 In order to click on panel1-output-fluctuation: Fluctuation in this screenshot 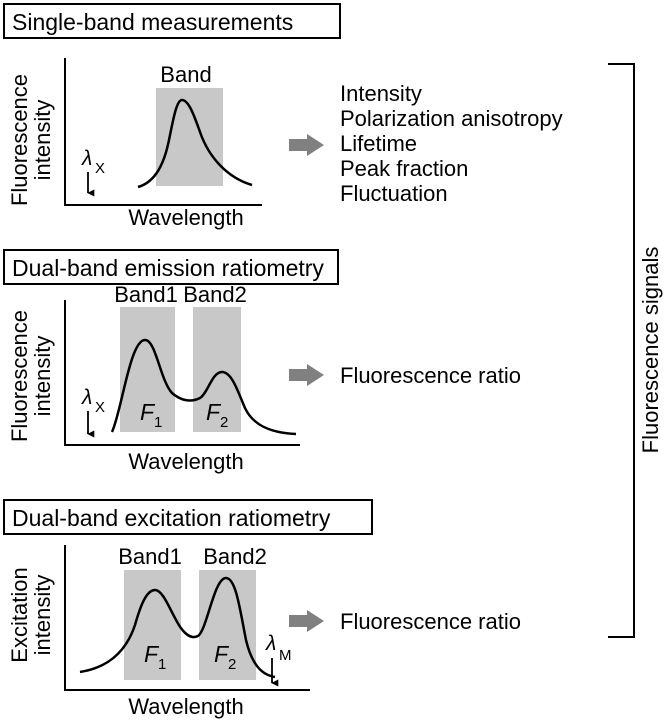, I will do `click(394, 193)`.